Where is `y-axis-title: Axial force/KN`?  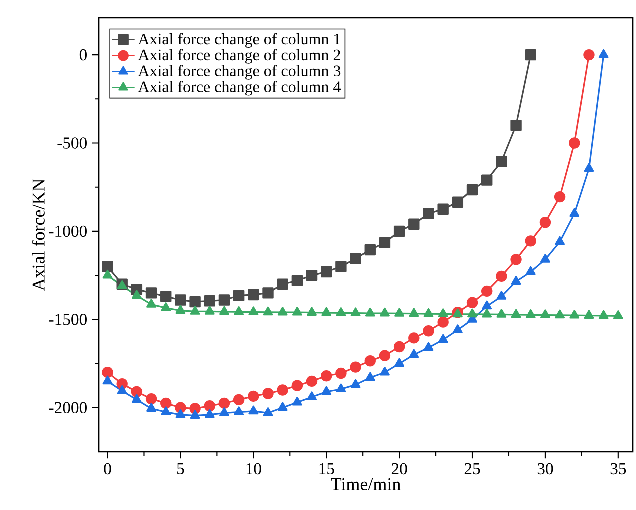 y-axis-title: Axial force/KN is located at coordinates (38, 235).